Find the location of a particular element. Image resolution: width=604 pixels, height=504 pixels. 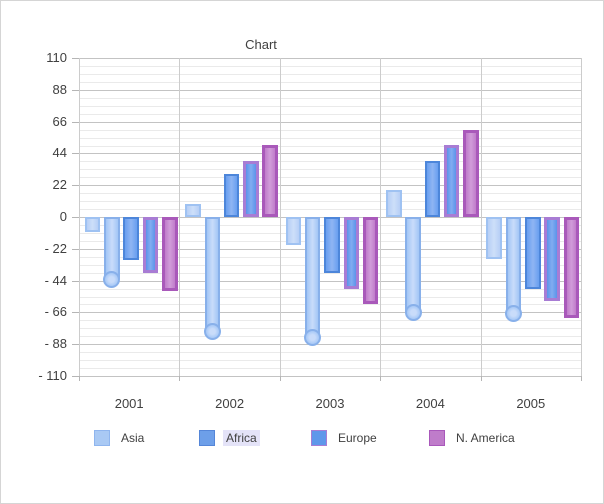

legend-item-asia: Asia is located at coordinates (120, 438).